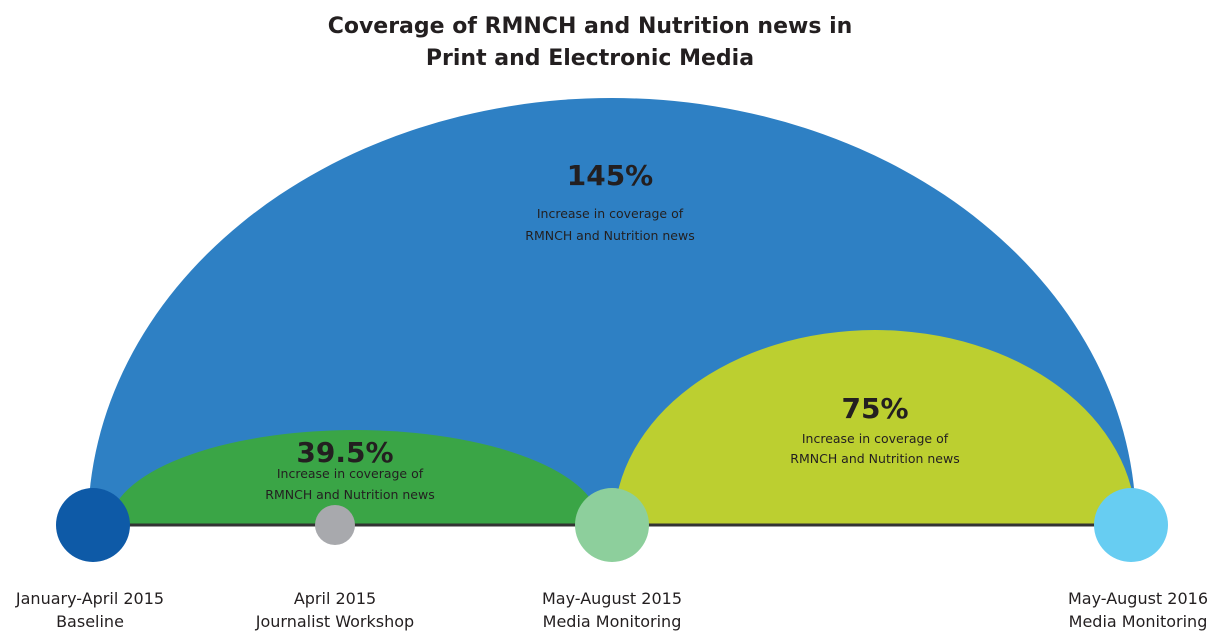  What do you see at coordinates (590, 58) in the screenshot?
I see `title: Print and Electronic Media` at bounding box center [590, 58].